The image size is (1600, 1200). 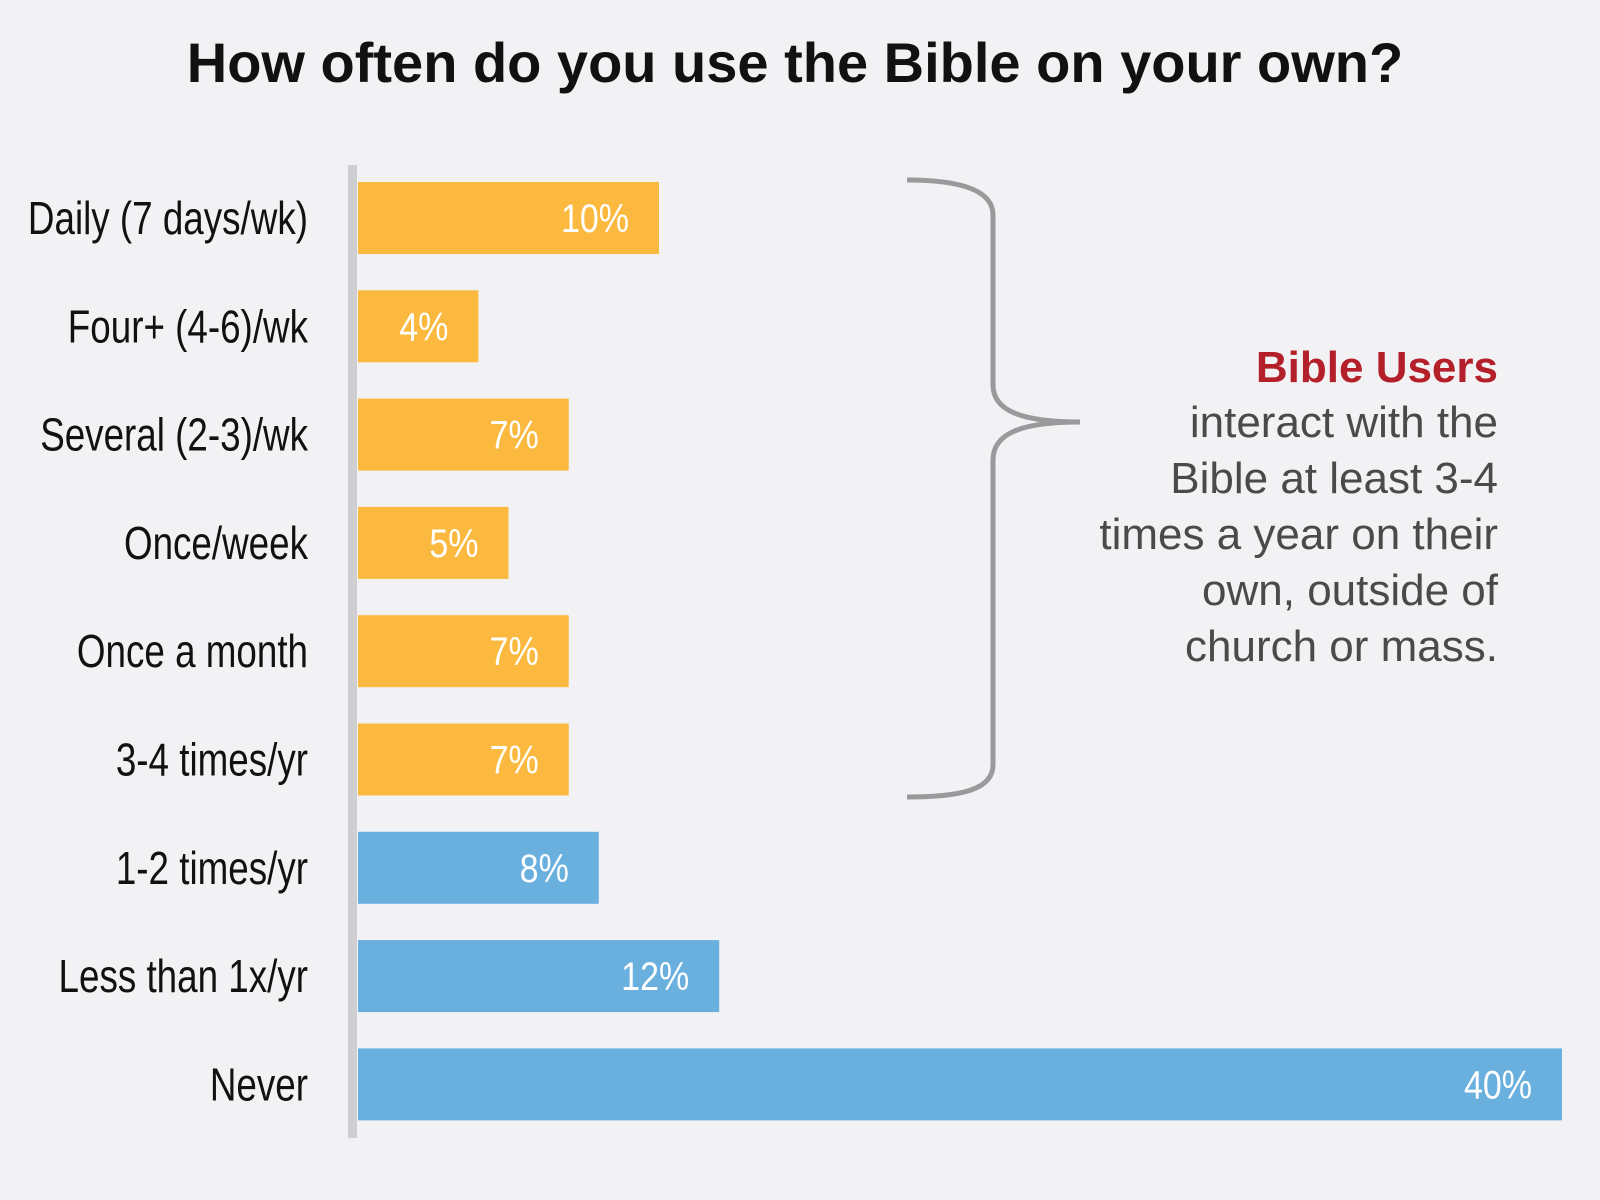 What do you see at coordinates (212, 760) in the screenshot?
I see `category-label: 3-4 times/yr` at bounding box center [212, 760].